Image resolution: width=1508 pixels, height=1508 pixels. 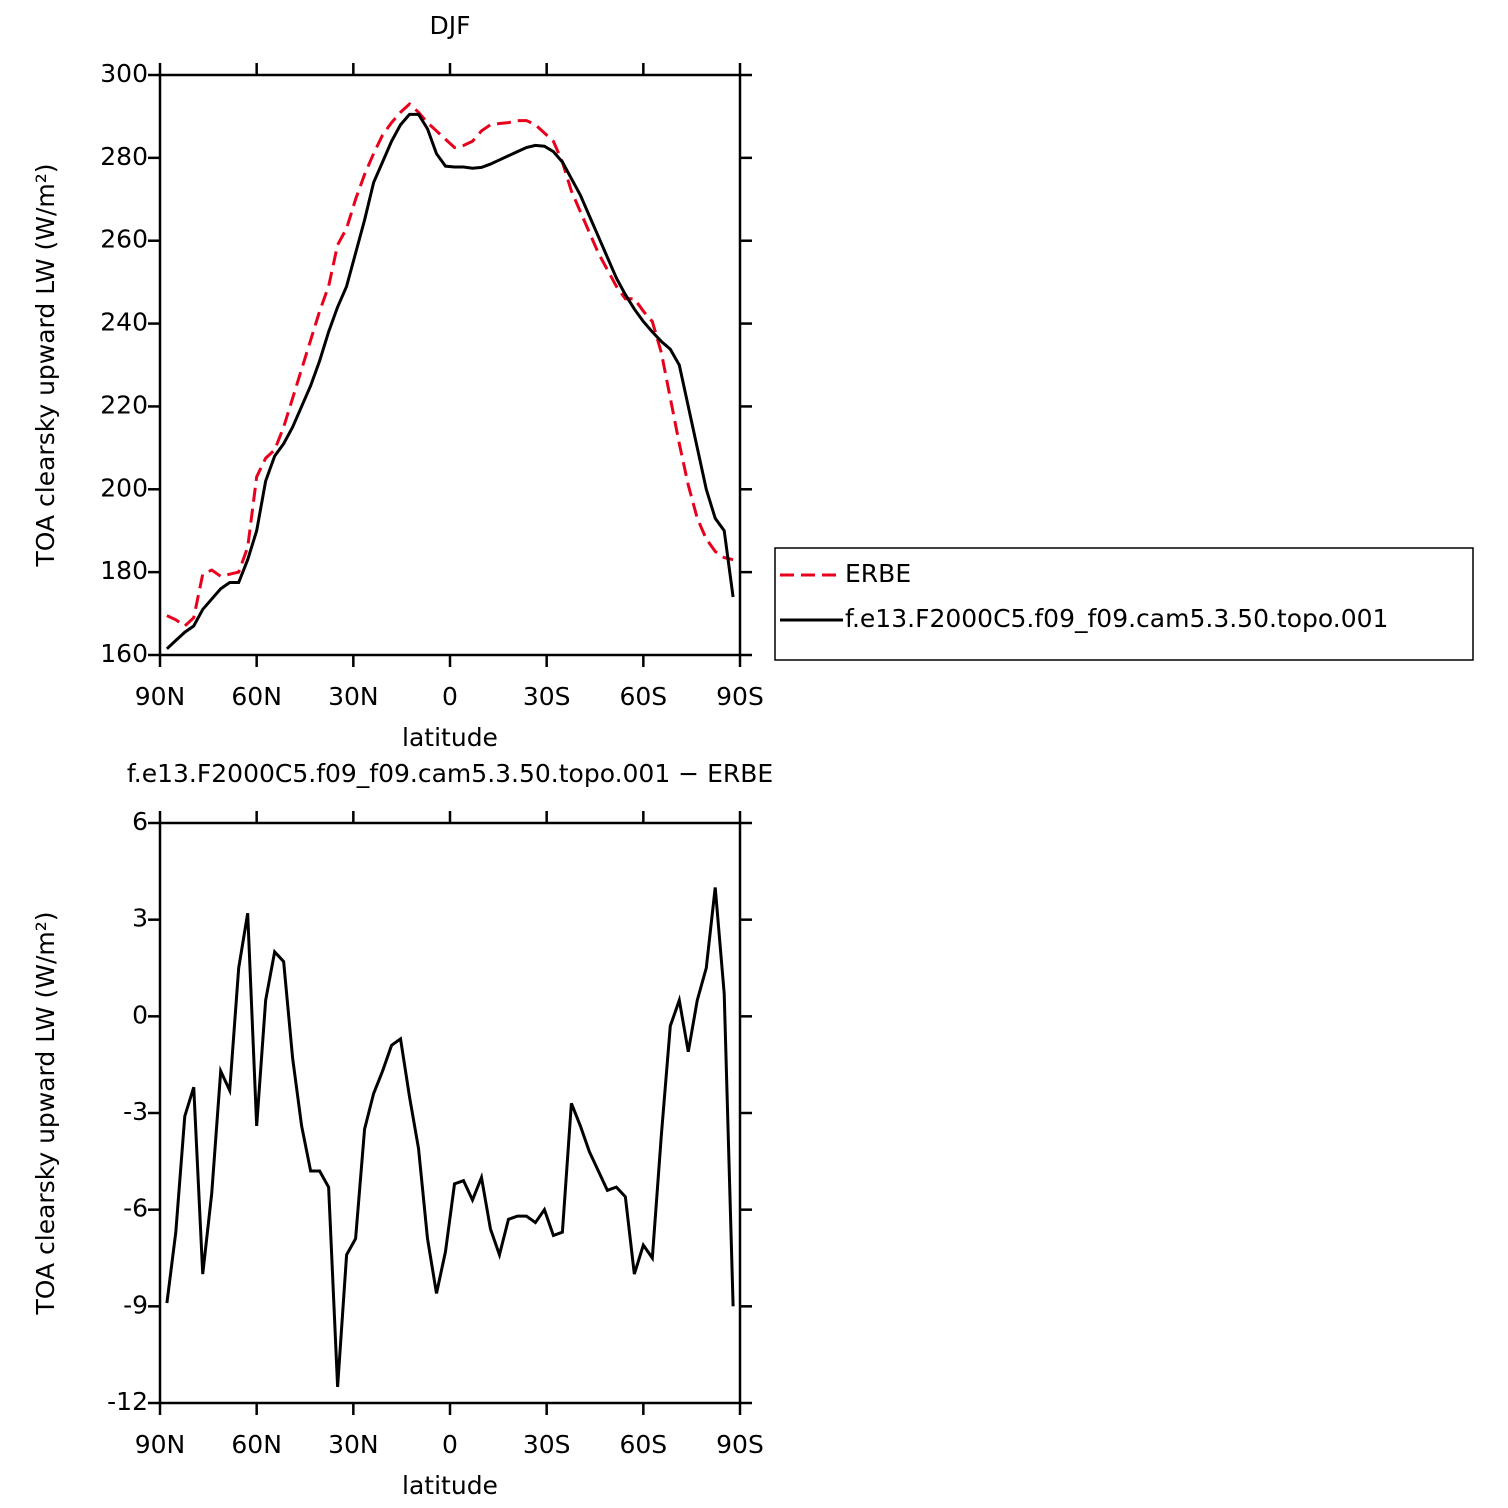 I want to click on y-tick-label: 280, so click(x=124, y=156).